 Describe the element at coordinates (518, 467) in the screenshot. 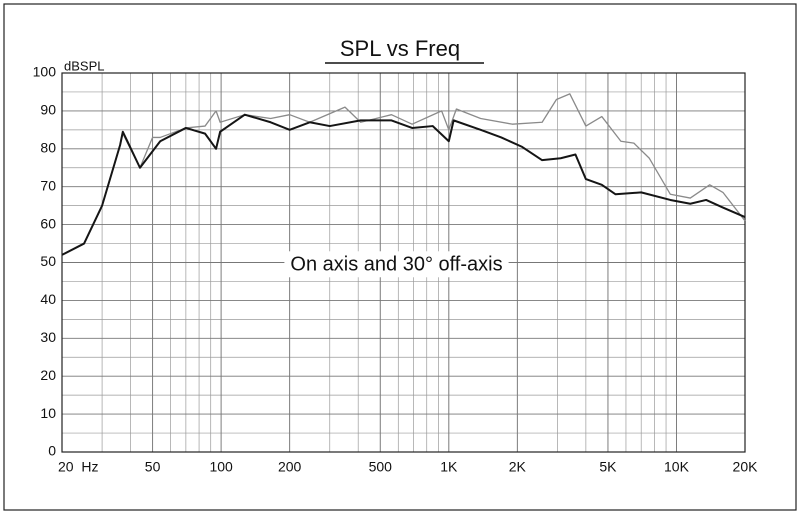

I see `x-tick-label: 2K` at that location.